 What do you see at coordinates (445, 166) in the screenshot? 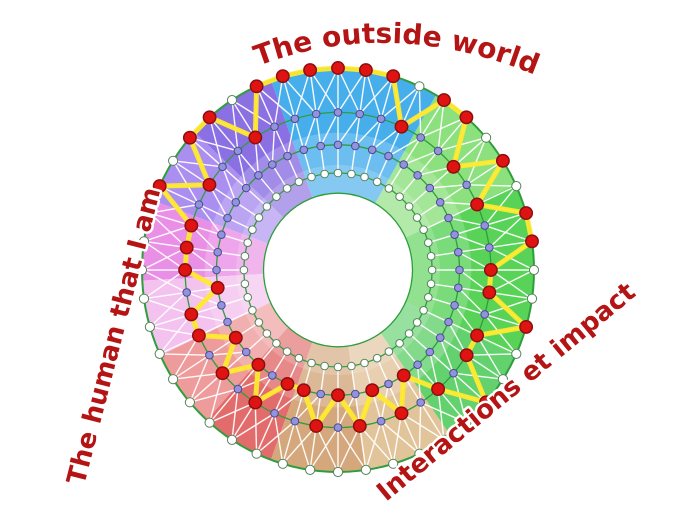
I see `sector-green-light` at bounding box center [445, 166].